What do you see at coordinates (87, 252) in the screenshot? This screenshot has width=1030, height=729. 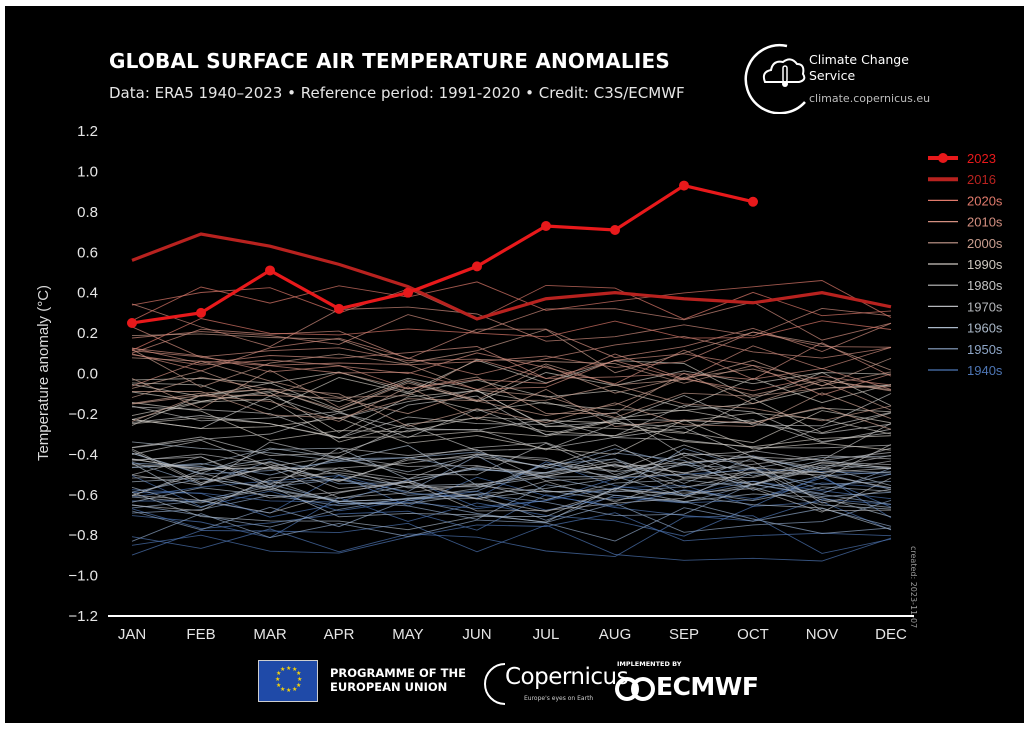 I see `y-tick-label: 0.6` at bounding box center [87, 252].